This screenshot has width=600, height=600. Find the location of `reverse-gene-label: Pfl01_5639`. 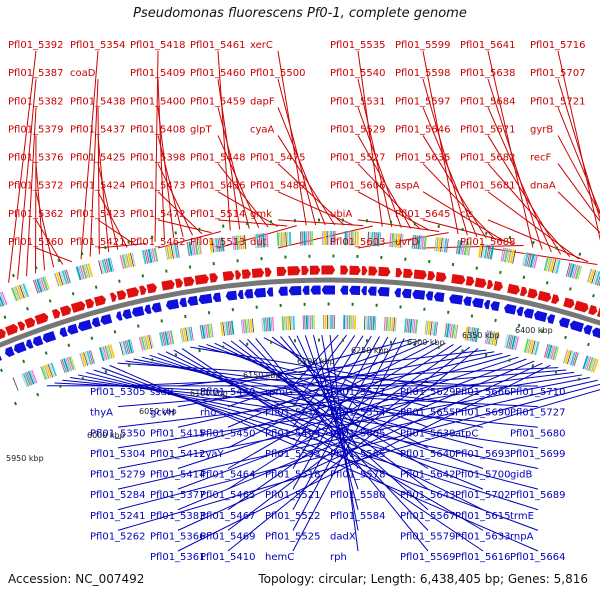

reverse-gene-label: Pfl01_5639 is located at coordinates (428, 433).